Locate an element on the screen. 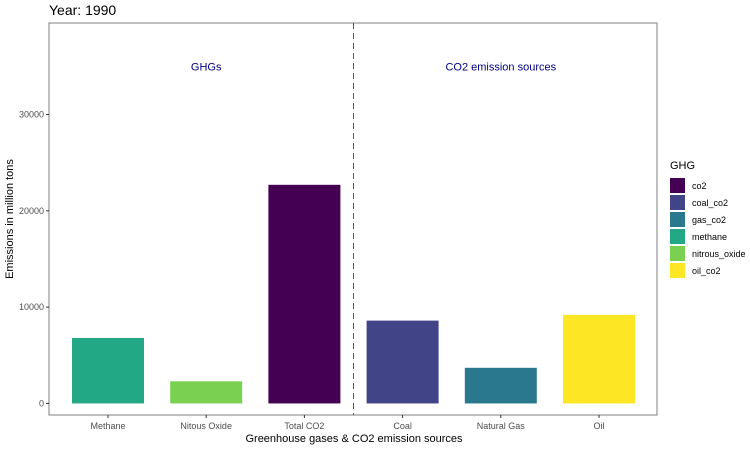  annotation-ghgs: GHGs is located at coordinates (206, 67).